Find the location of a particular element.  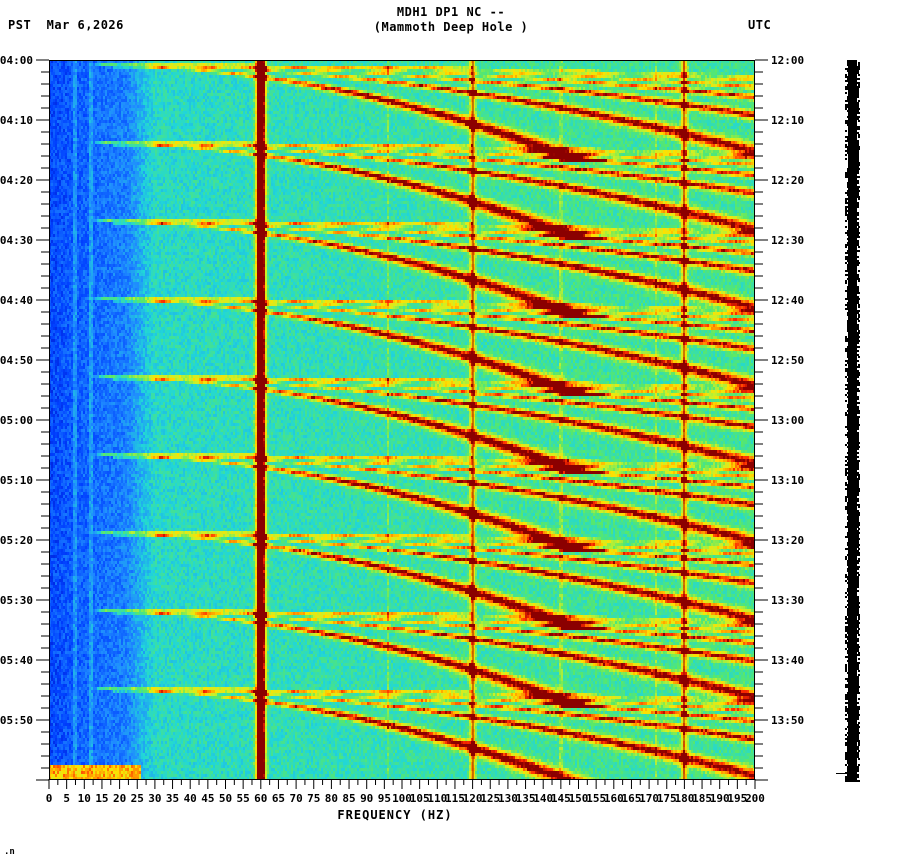

frequency-tick-label: 155 is located at coordinates (596, 798).